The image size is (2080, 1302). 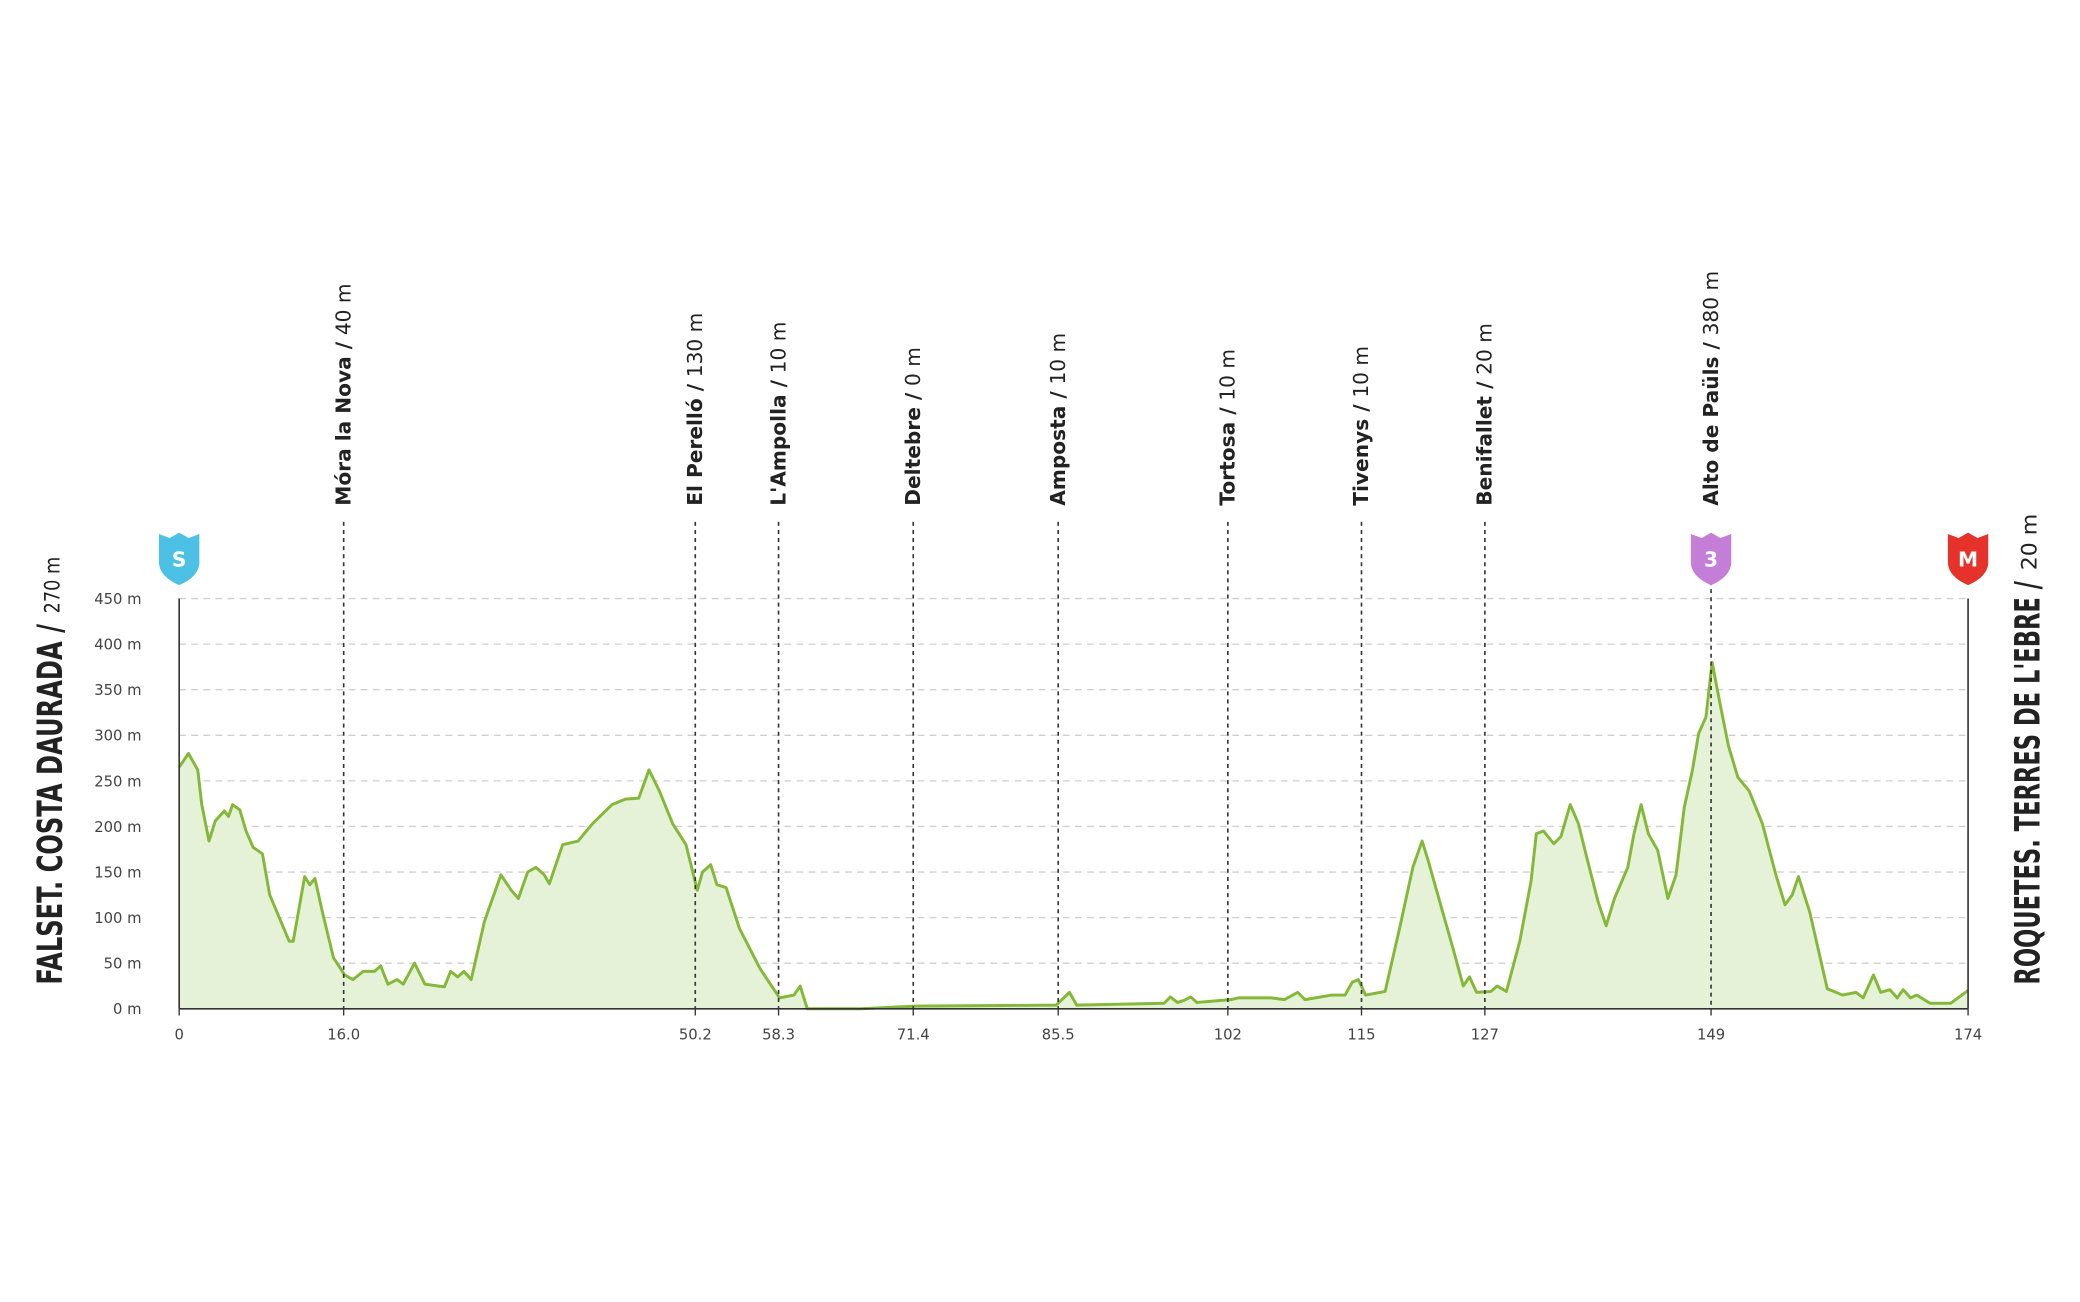 What do you see at coordinates (695, 345) in the screenshot?
I see `waypoint-elevation: 130 m` at bounding box center [695, 345].